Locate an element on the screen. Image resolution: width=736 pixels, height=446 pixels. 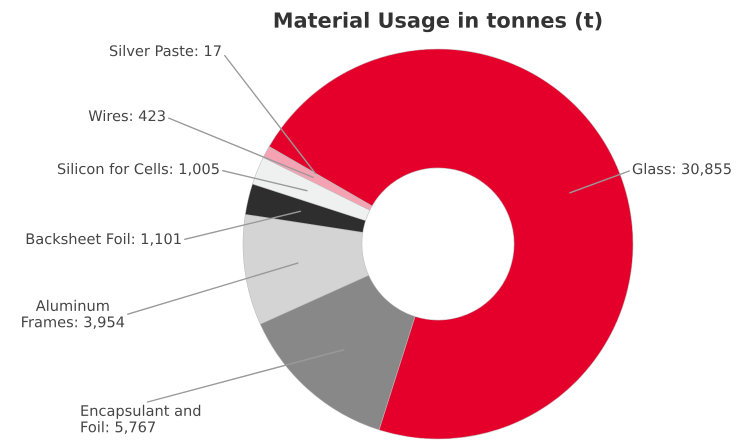
slice-label: Silicon for Cells: 1,005 is located at coordinates (138, 169).